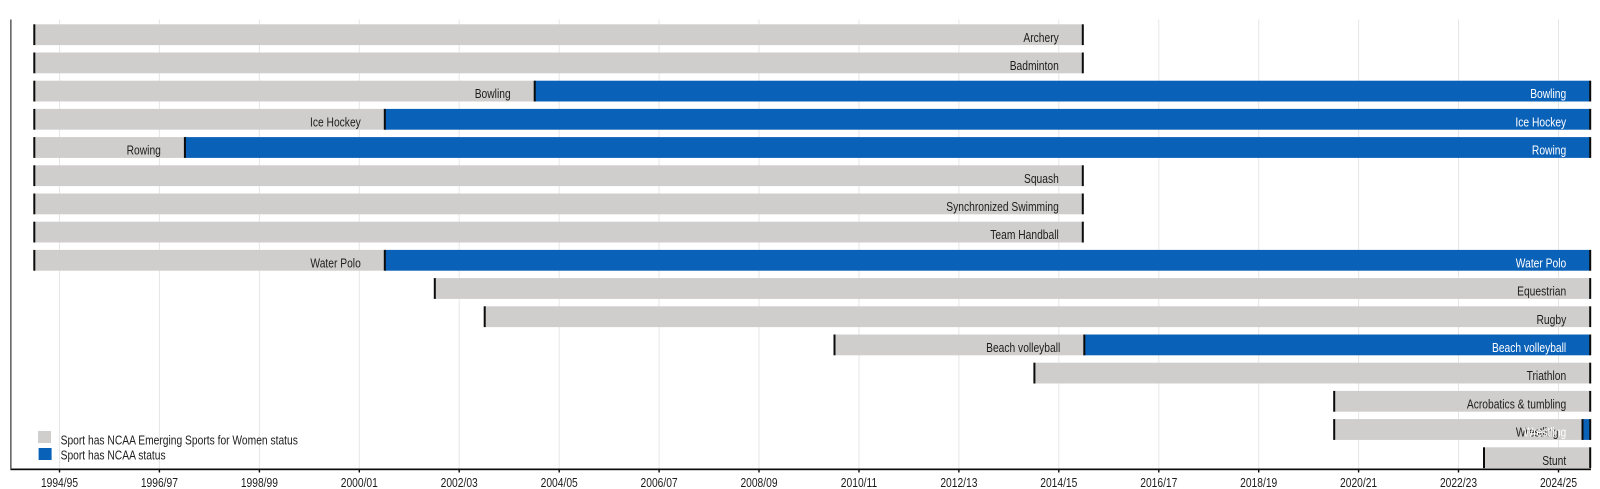 Image resolution: width=1600 pixels, height=489 pixels. I want to click on svg-text: 1994/95, so click(59, 482).